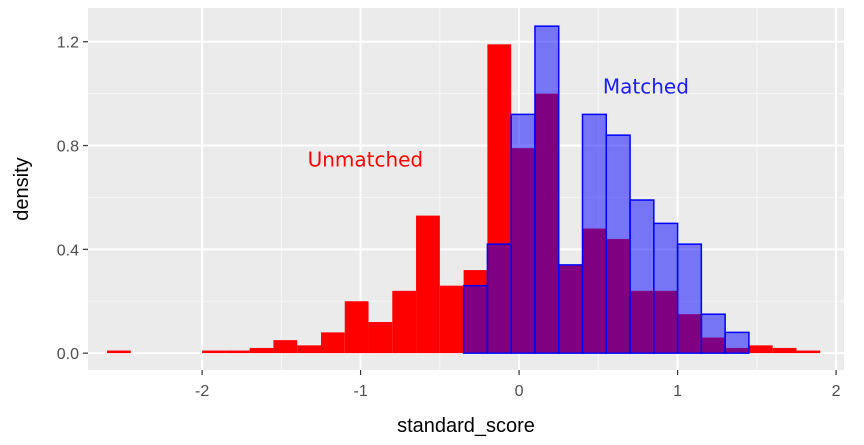  What do you see at coordinates (366, 159) in the screenshot?
I see `annotation-label: Unmatched` at bounding box center [366, 159].